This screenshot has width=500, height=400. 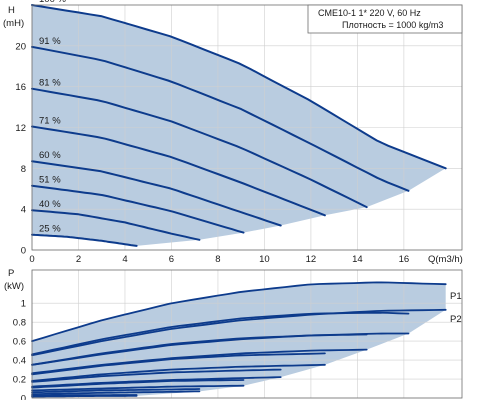 What do you see at coordinates (19, 342) in the screenshot?
I see `power-tick-label: 0.6` at bounding box center [19, 342].